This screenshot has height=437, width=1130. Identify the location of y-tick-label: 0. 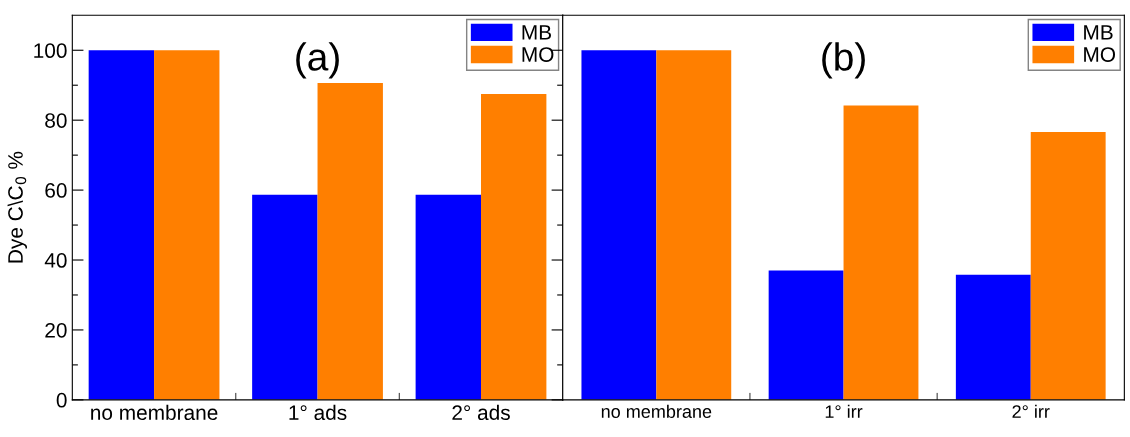
(61, 400).